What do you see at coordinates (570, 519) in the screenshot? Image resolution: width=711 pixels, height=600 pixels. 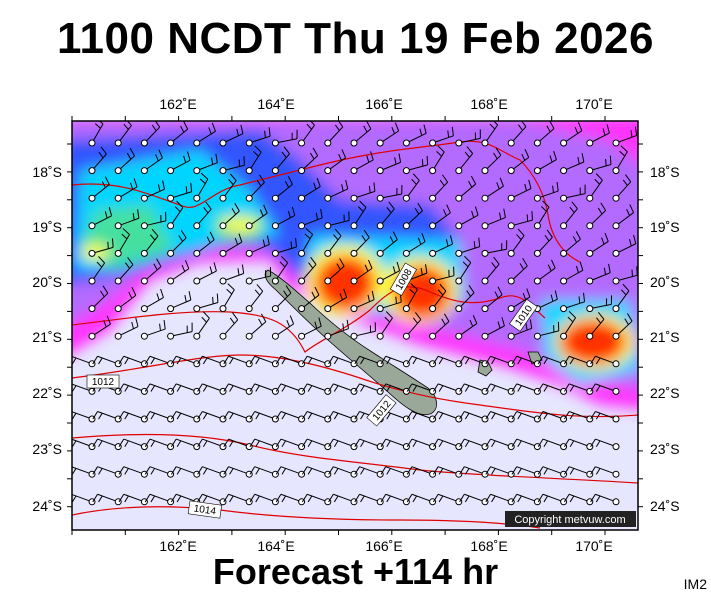 I see `copyright-box` at bounding box center [570, 519].